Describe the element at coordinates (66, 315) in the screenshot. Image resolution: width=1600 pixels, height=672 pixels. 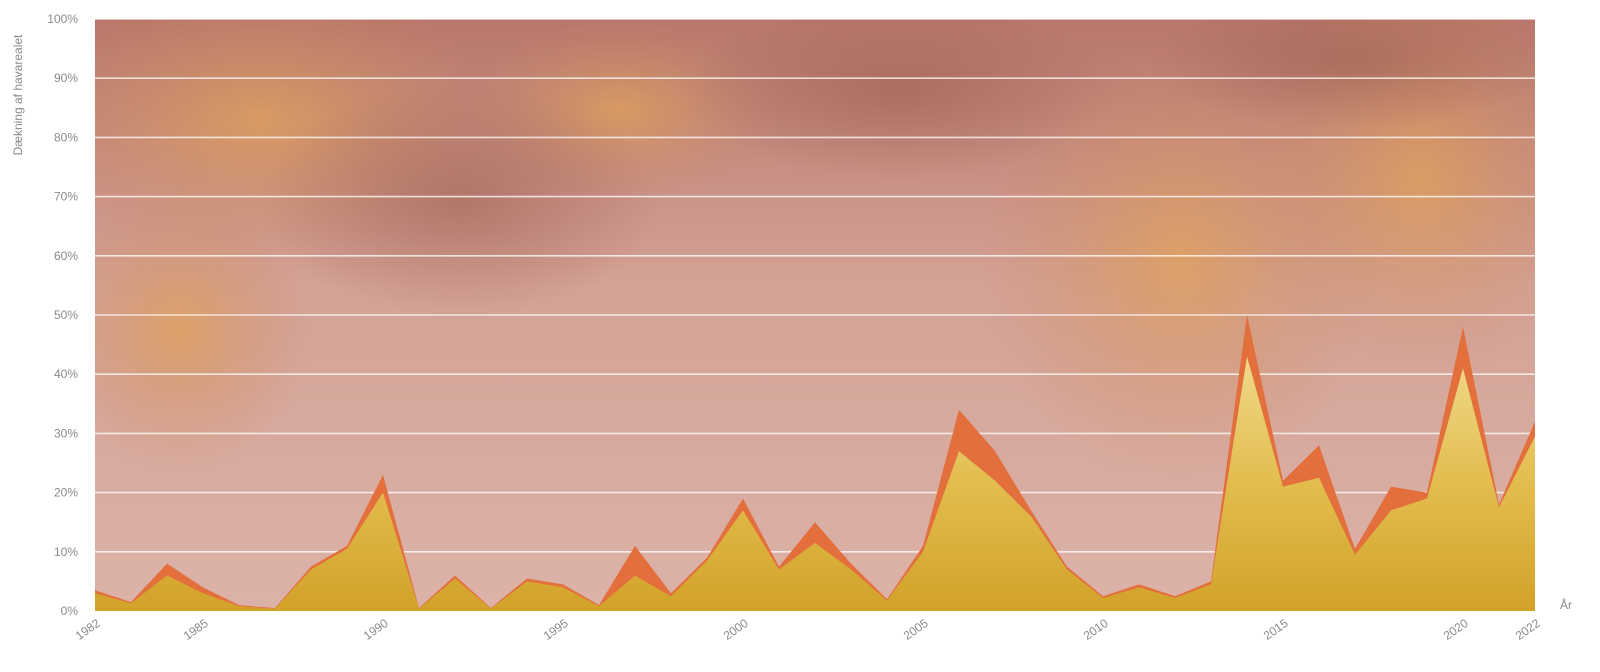
I see `y-tick-label: 50%` at that location.